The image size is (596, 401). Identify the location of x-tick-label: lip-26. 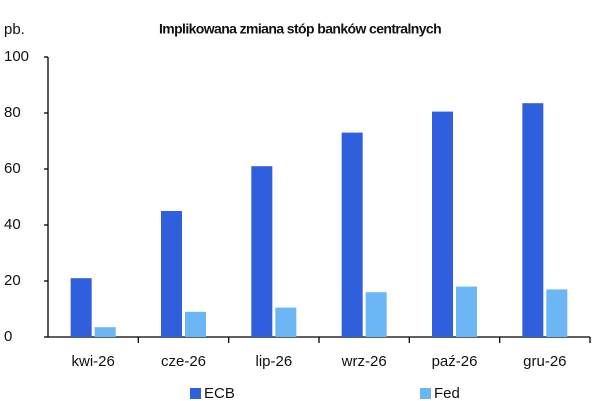
(273, 361).